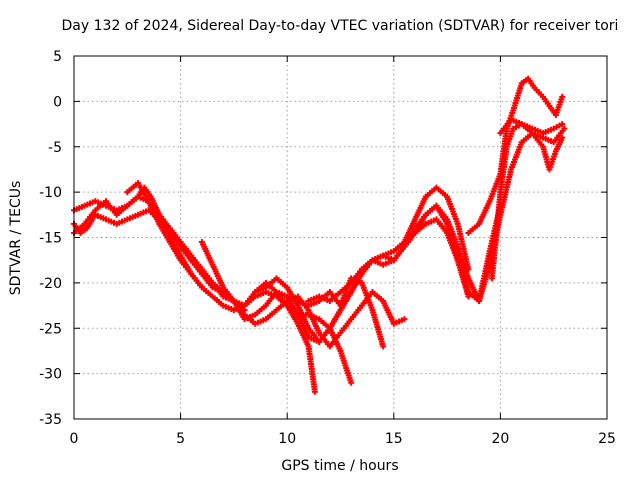  I want to click on y-tick-label: -30, so click(50, 375).